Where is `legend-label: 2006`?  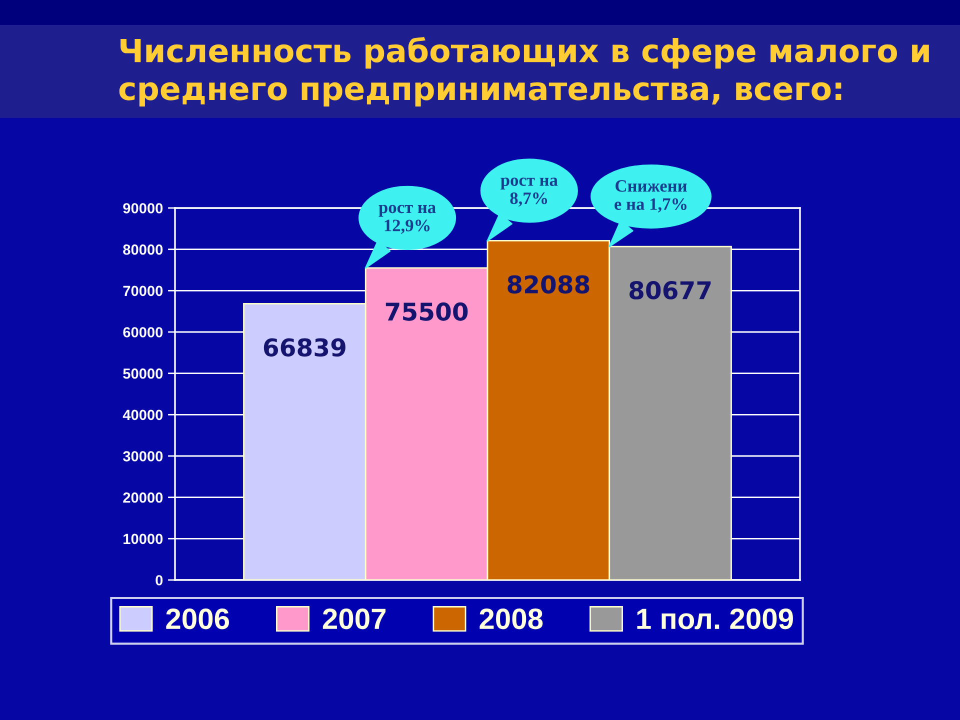 legend-label: 2006 is located at coordinates (197, 619).